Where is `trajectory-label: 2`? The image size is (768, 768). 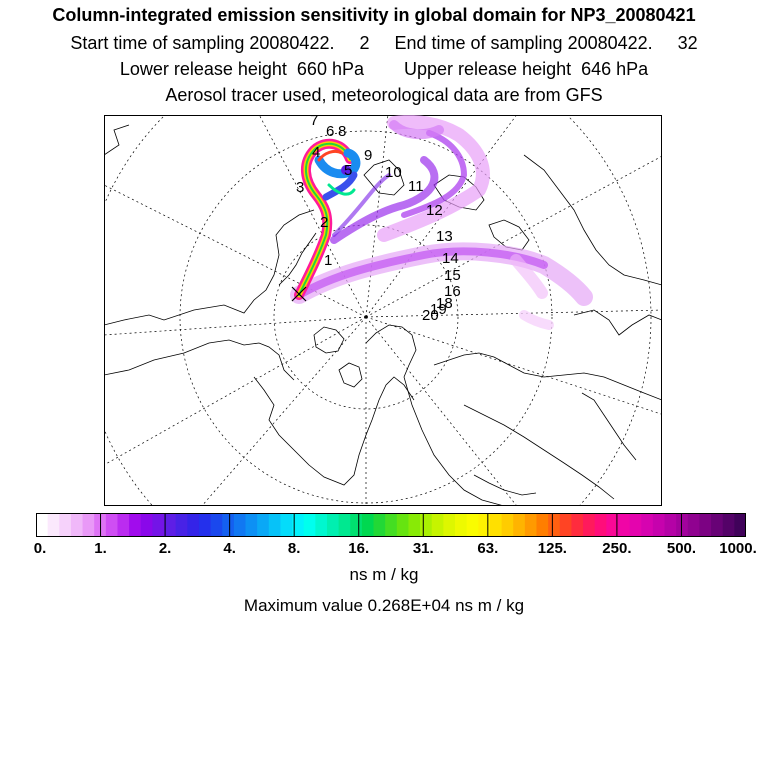 trajectory-label: 2 is located at coordinates (324, 222).